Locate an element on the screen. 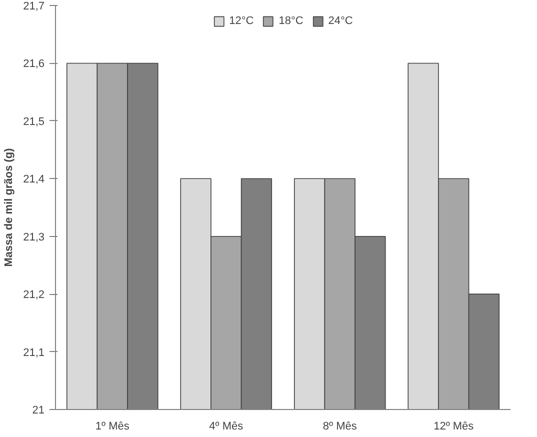 The height and width of the screenshot is (437, 537). y-axis-title: Massa de mil grãos (g) is located at coordinates (9, 207).